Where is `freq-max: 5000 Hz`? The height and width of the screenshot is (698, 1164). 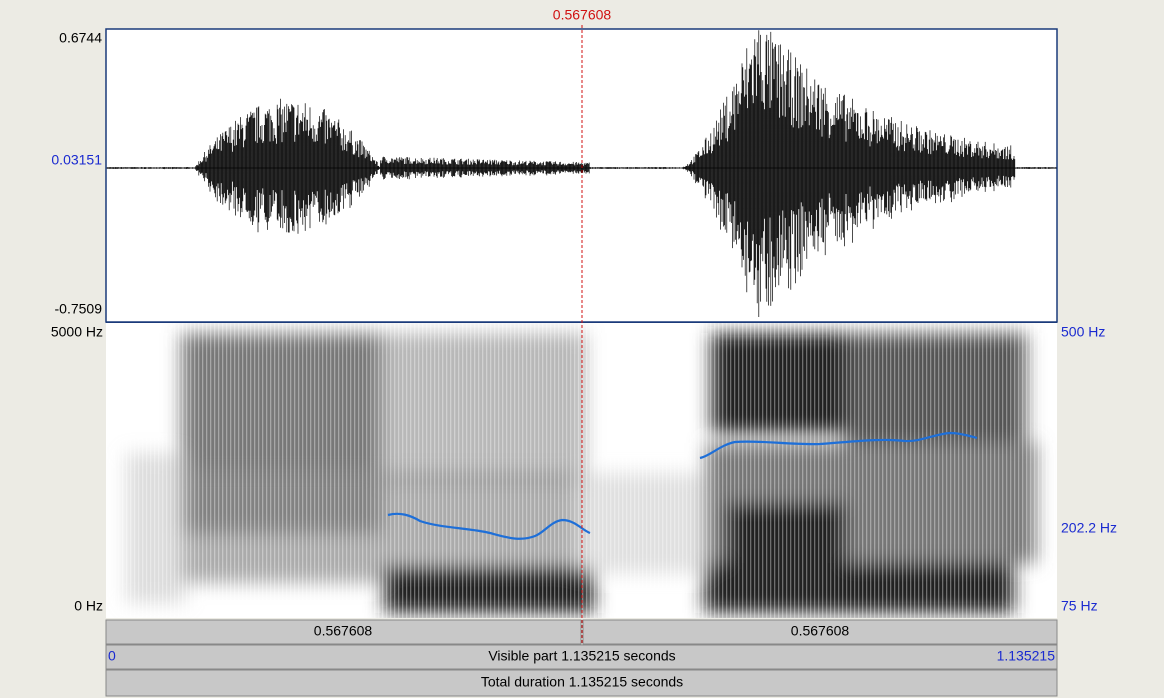 freq-max: 5000 Hz is located at coordinates (77, 332).